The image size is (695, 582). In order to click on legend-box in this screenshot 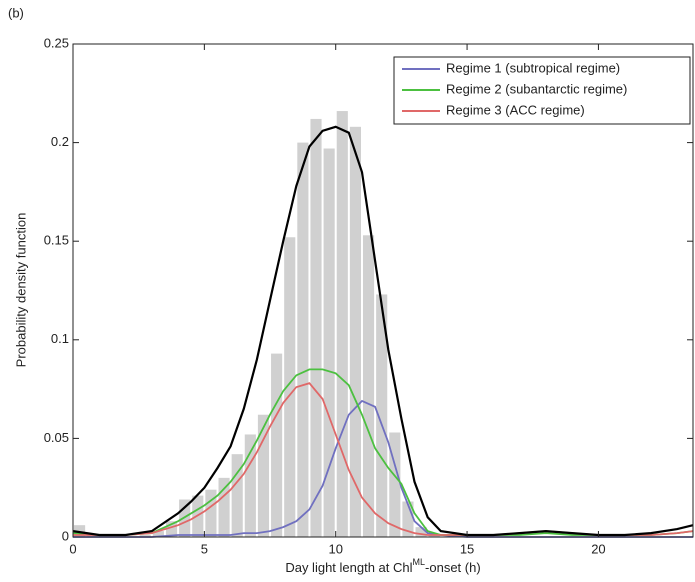, I will do `click(542, 90)`.